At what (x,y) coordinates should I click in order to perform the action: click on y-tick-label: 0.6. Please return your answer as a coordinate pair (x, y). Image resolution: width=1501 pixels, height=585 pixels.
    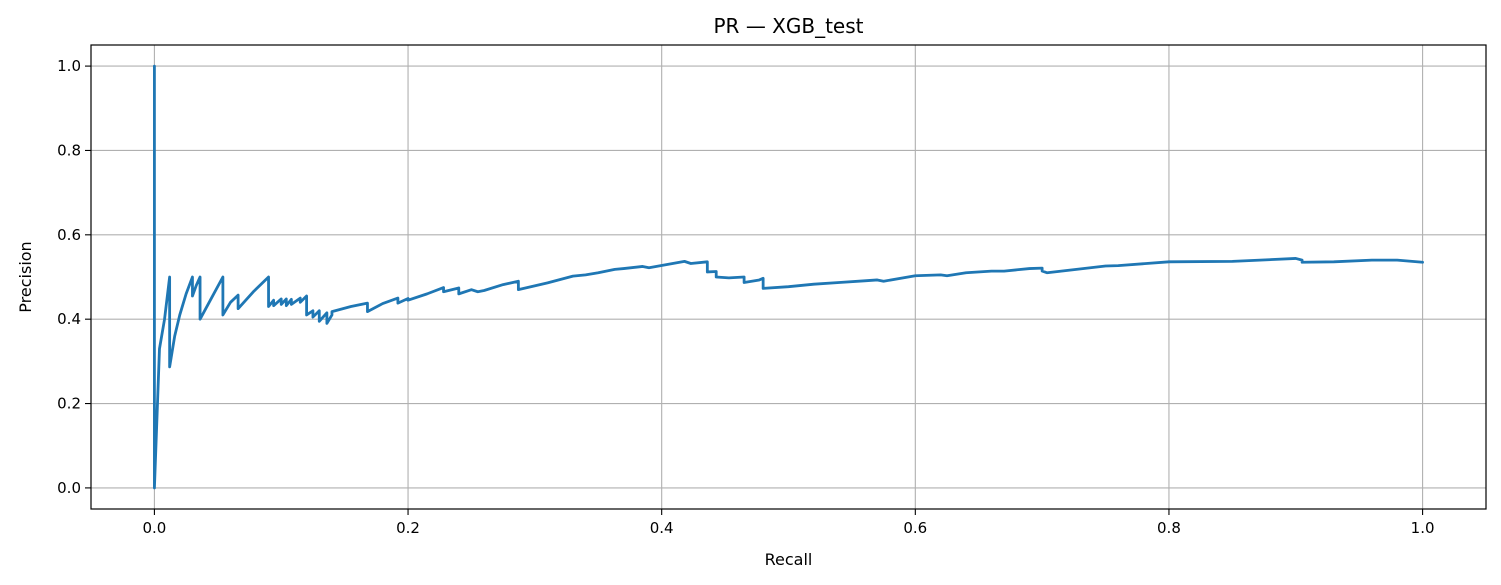
    Looking at the image, I should click on (69, 235).